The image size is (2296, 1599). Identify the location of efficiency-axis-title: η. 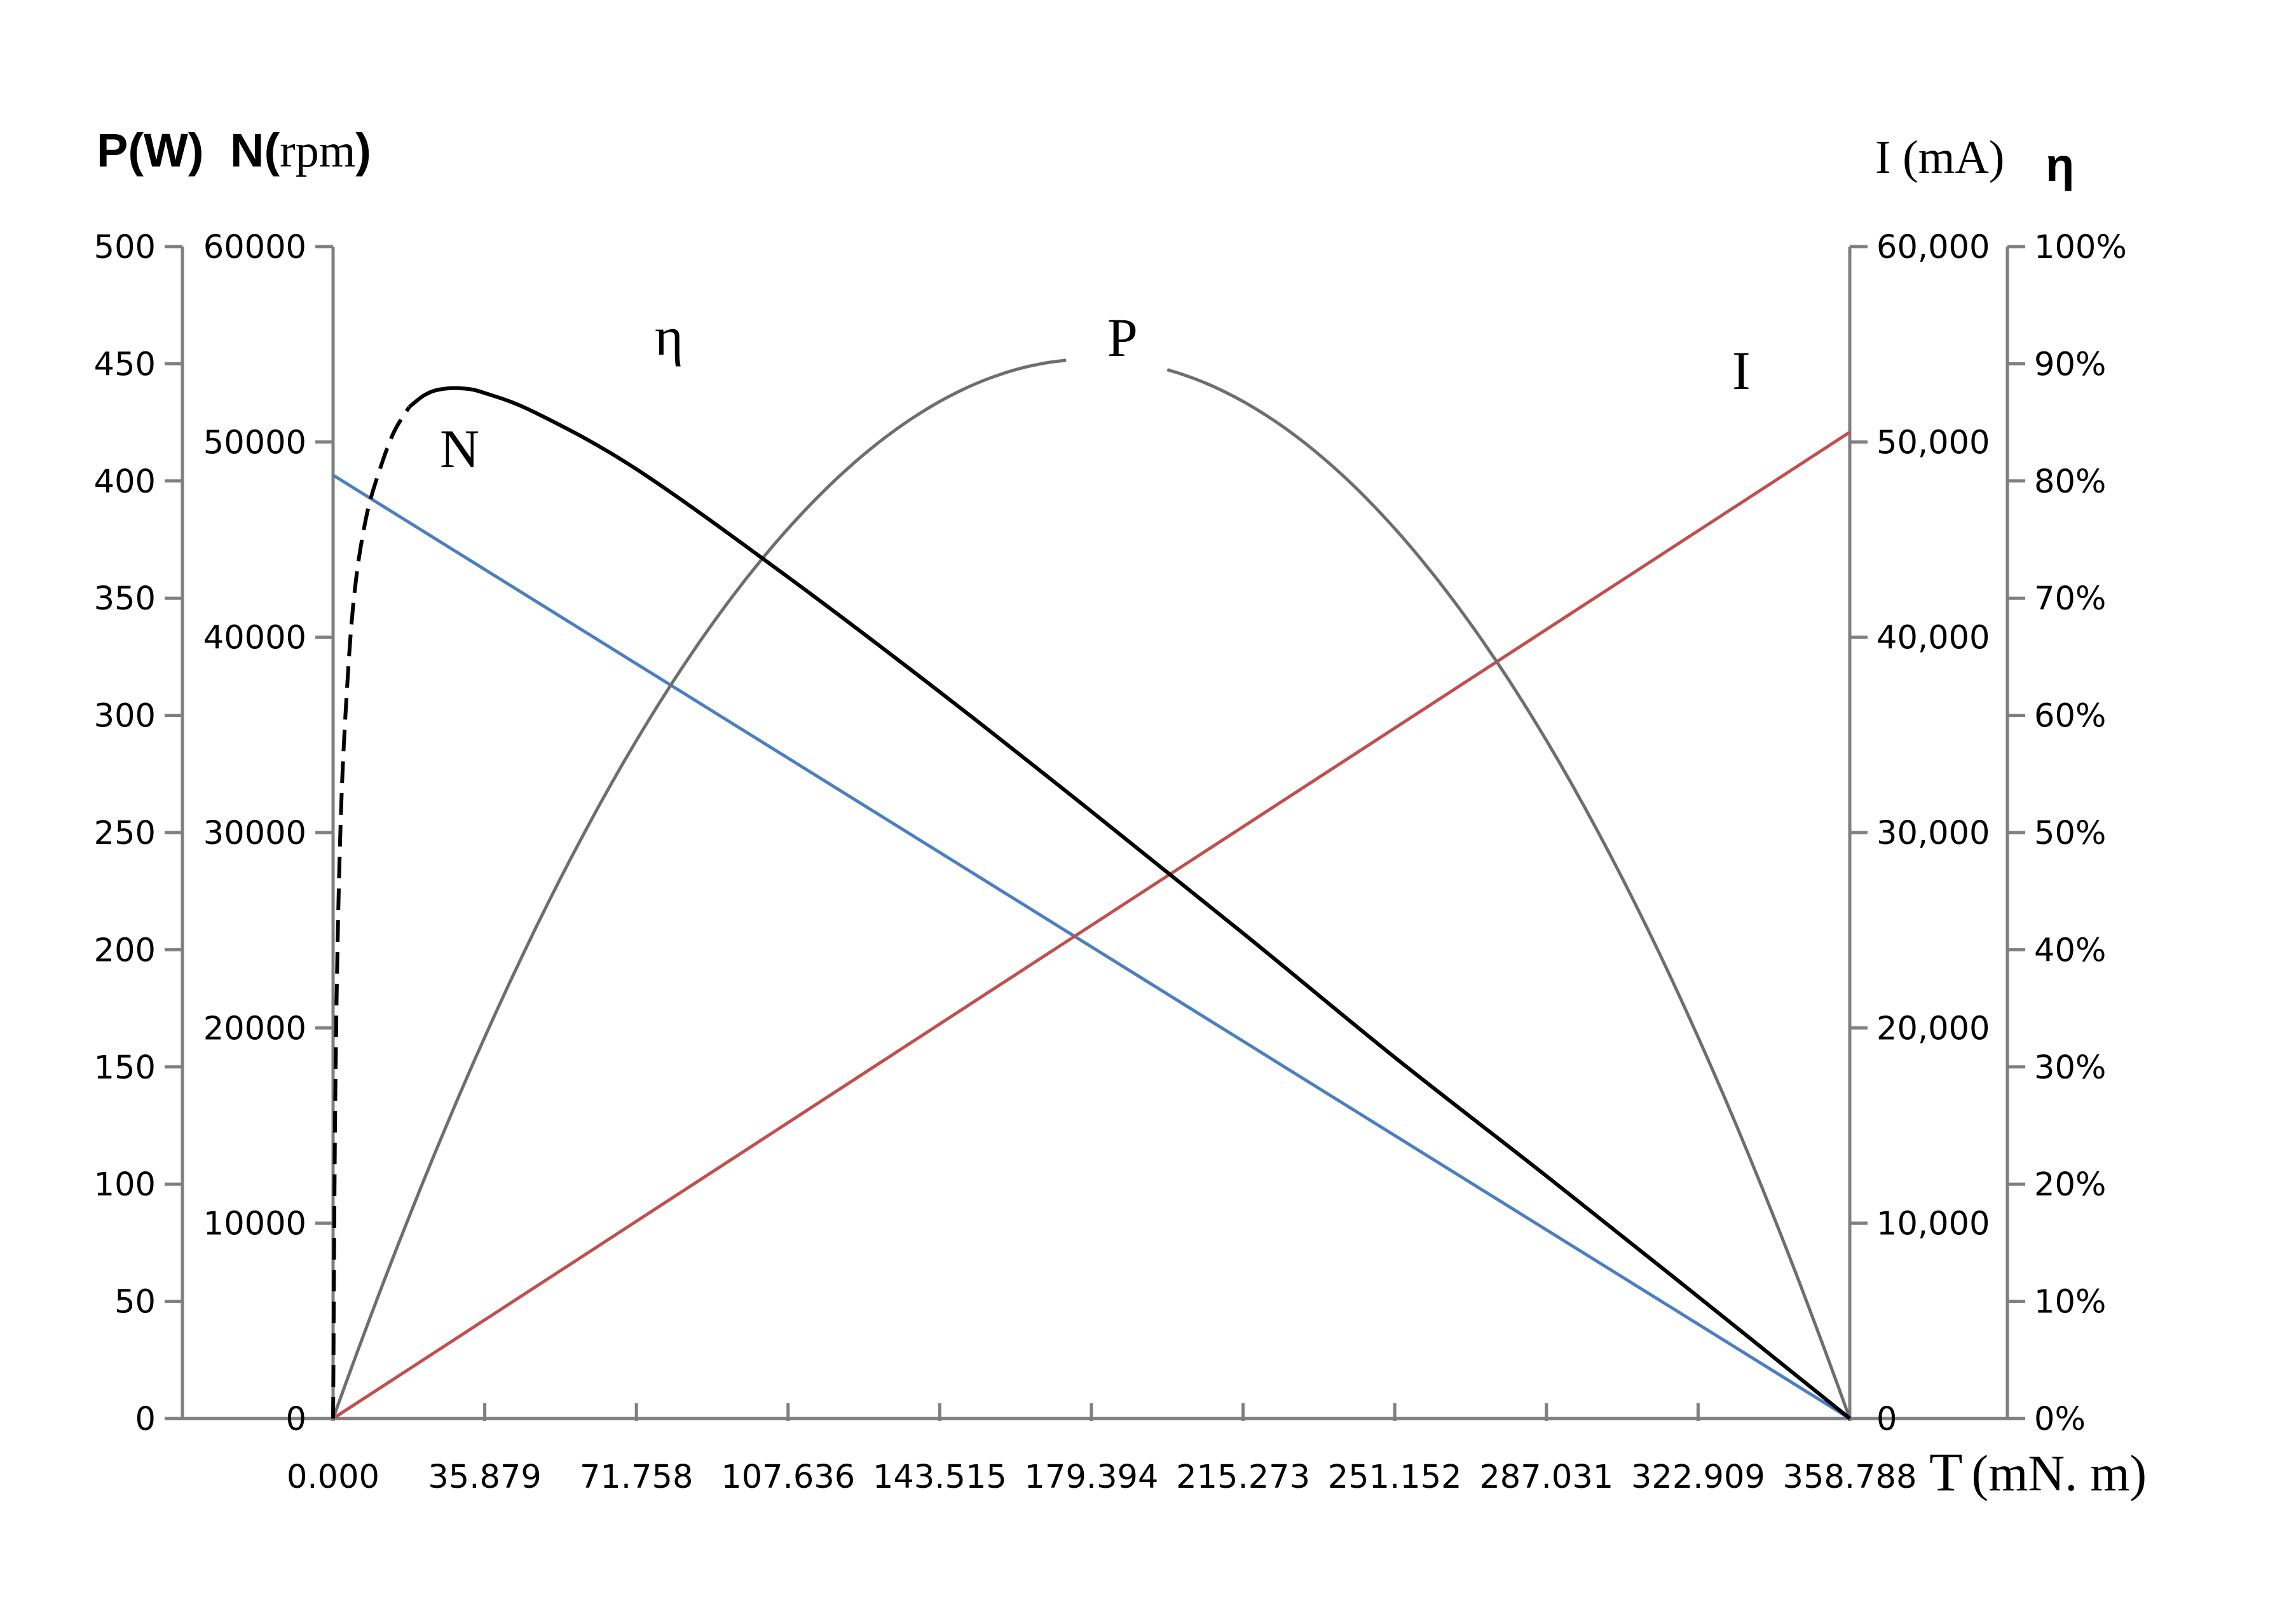
(2060, 165).